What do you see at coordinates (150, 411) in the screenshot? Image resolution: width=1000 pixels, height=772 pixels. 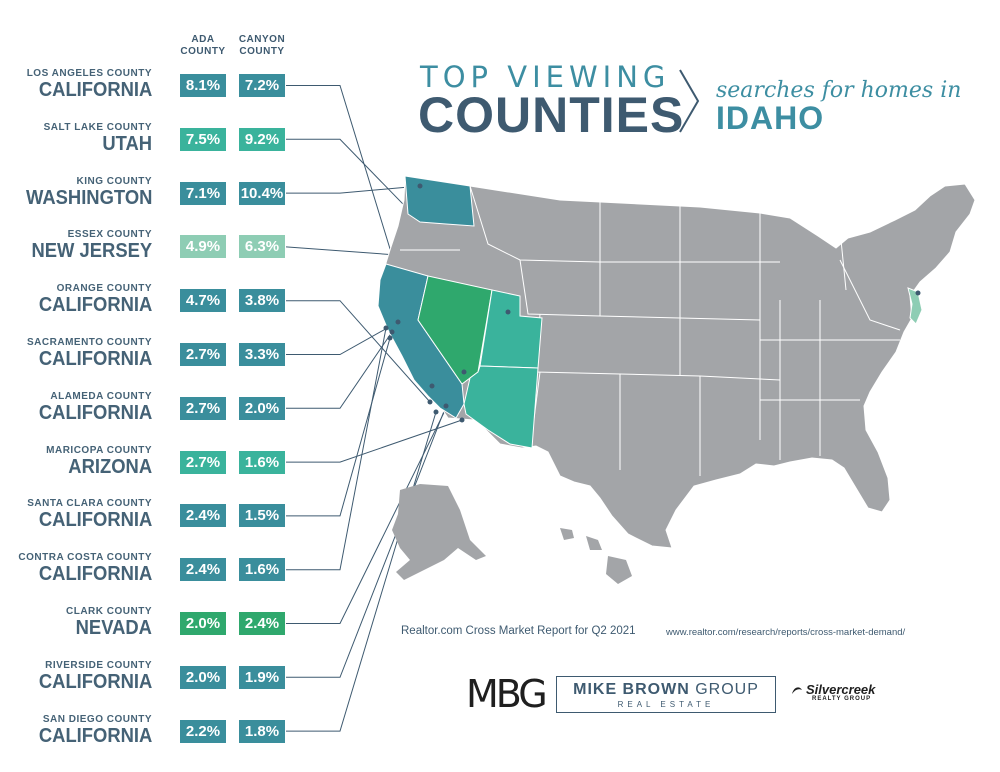 I see `table-row: ALAMEDA COUNTY CALIFORNIA 2.7% 2.0%` at bounding box center [150, 411].